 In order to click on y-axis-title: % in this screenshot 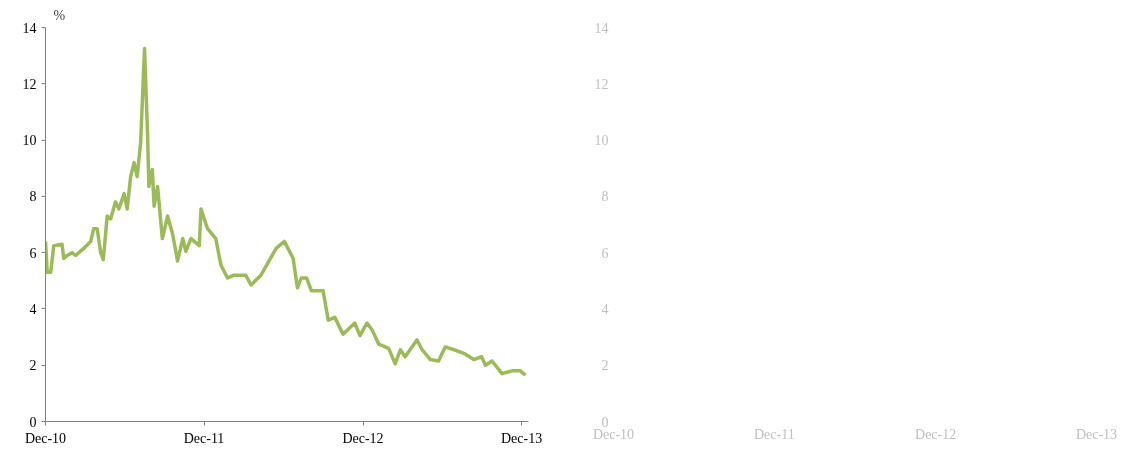, I will do `click(59, 15)`.